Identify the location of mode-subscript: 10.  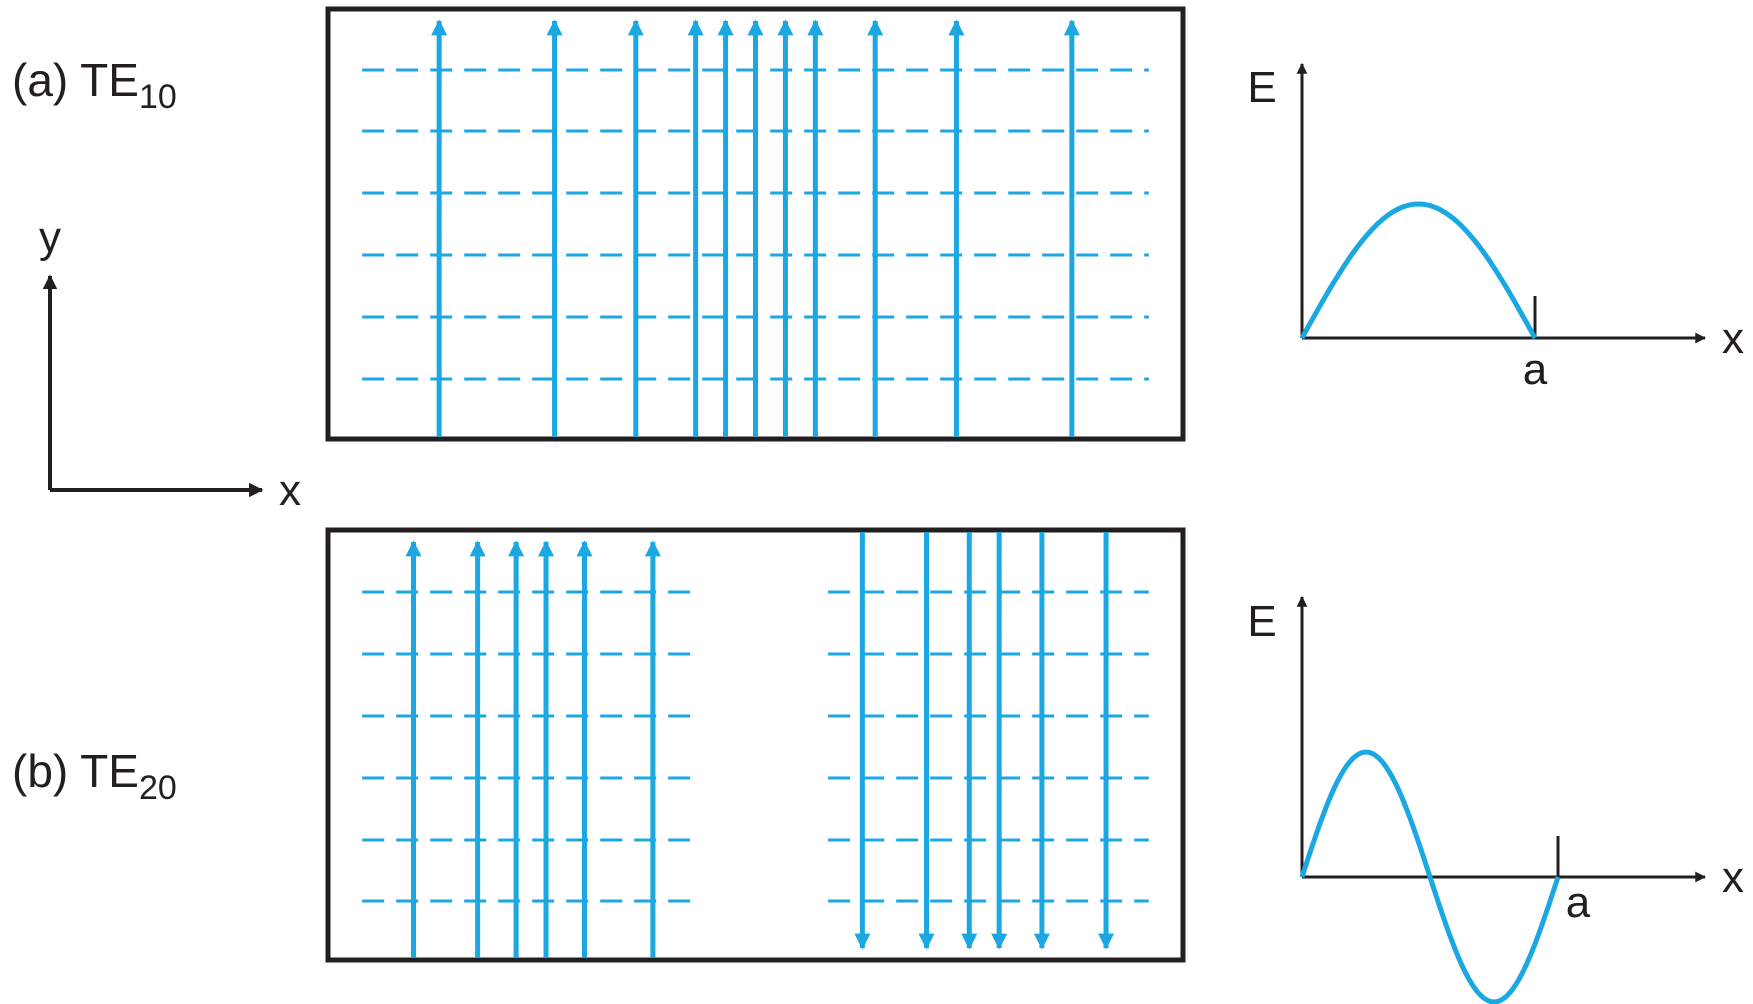
(158, 97).